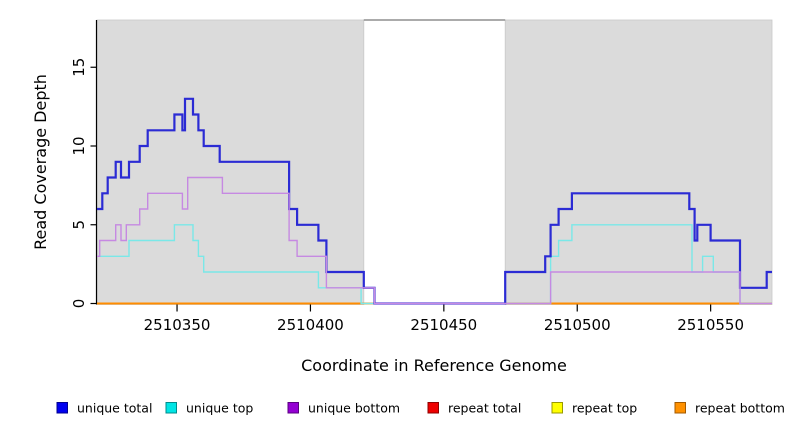 This screenshot has width=792, height=432. I want to click on legend-label-unique-bottom: unique bottom, so click(354, 408).